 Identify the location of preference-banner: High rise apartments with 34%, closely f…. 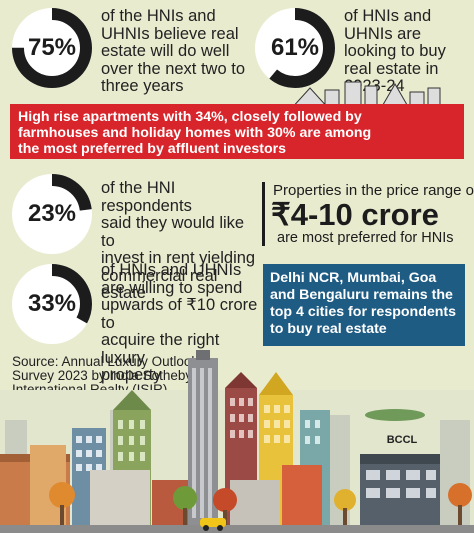
(237, 131).